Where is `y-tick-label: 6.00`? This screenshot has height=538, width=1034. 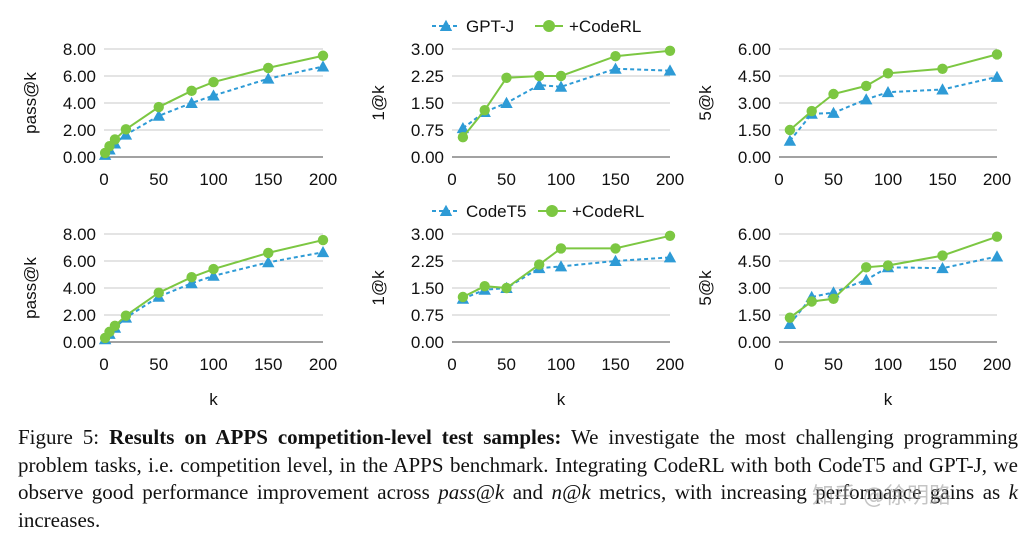
y-tick-label: 6.00 is located at coordinates (79, 261).